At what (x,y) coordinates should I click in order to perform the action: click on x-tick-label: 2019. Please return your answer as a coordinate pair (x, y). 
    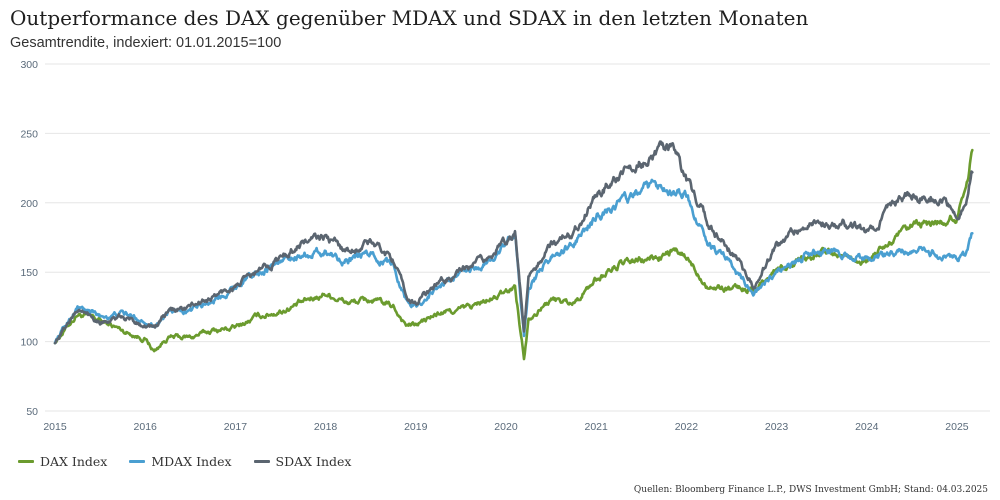
    Looking at the image, I should click on (416, 427).